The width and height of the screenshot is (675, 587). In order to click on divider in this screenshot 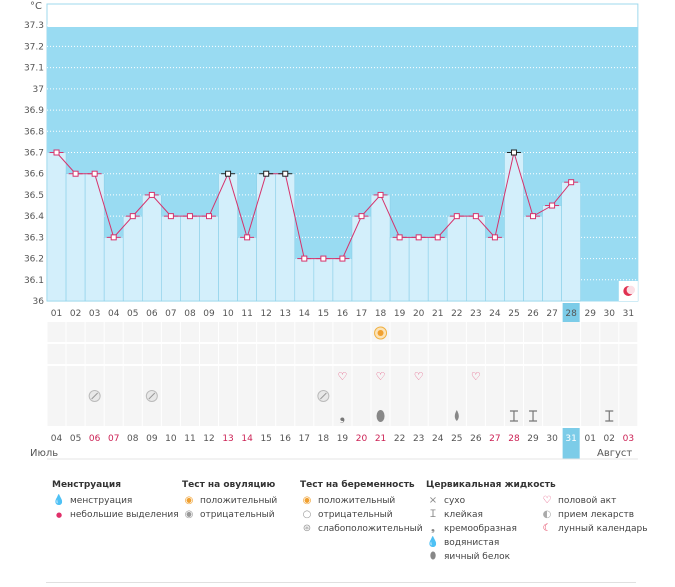, I will do `click(341, 582)`.